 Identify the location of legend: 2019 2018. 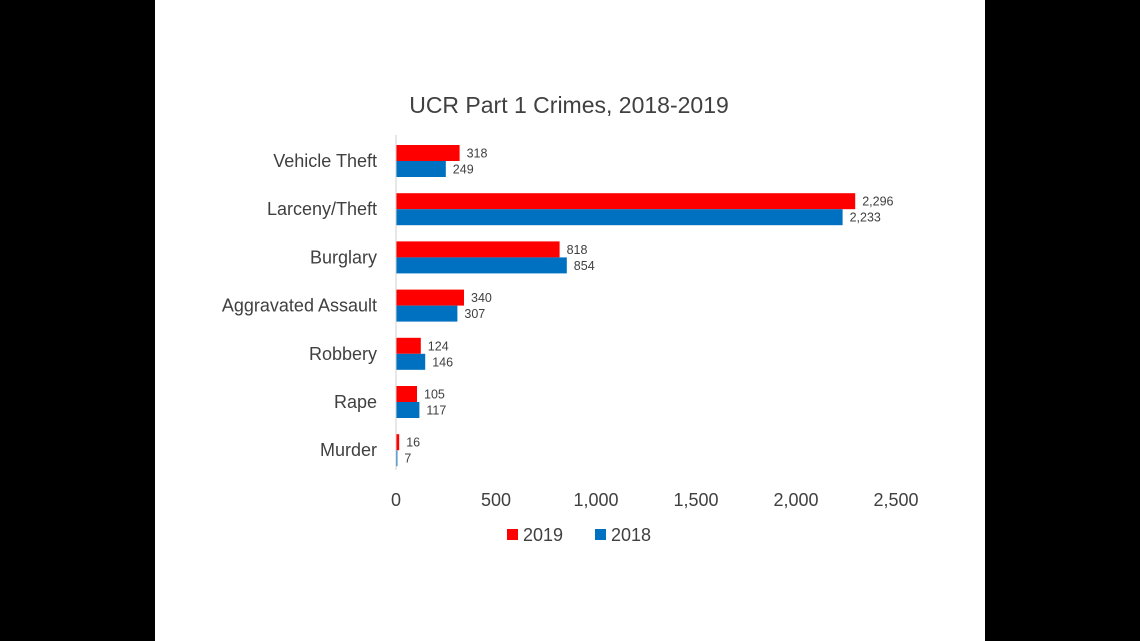
(579, 535).